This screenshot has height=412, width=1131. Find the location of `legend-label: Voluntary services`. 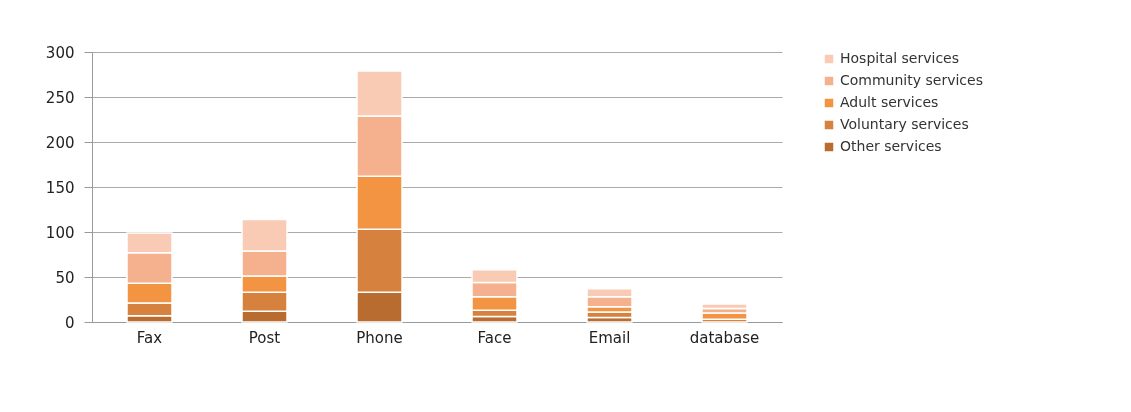

legend-label: Voluntary services is located at coordinates (904, 124).